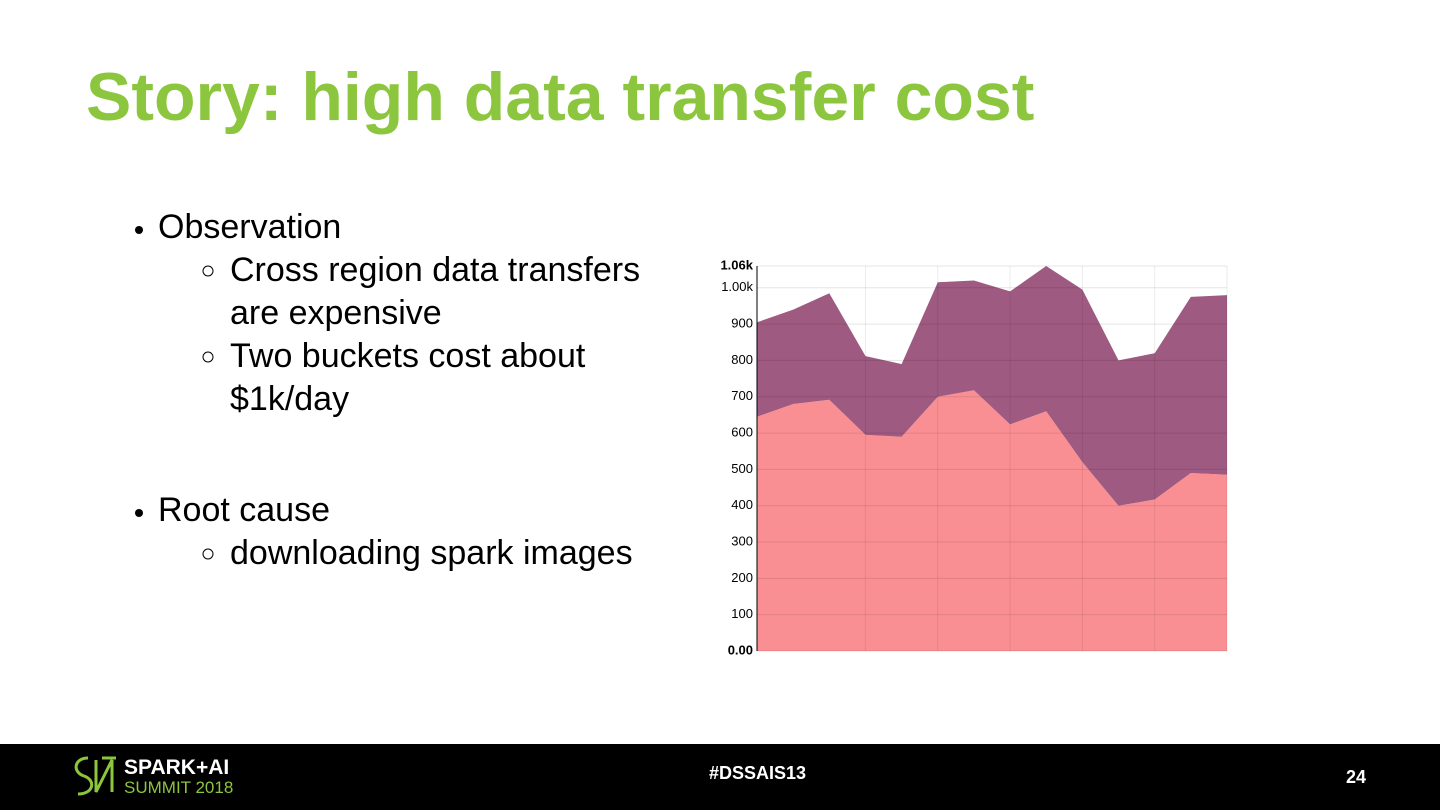  What do you see at coordinates (450, 378) in the screenshot?
I see `sub-bullet: Two buckets cost about $1k/day` at bounding box center [450, 378].